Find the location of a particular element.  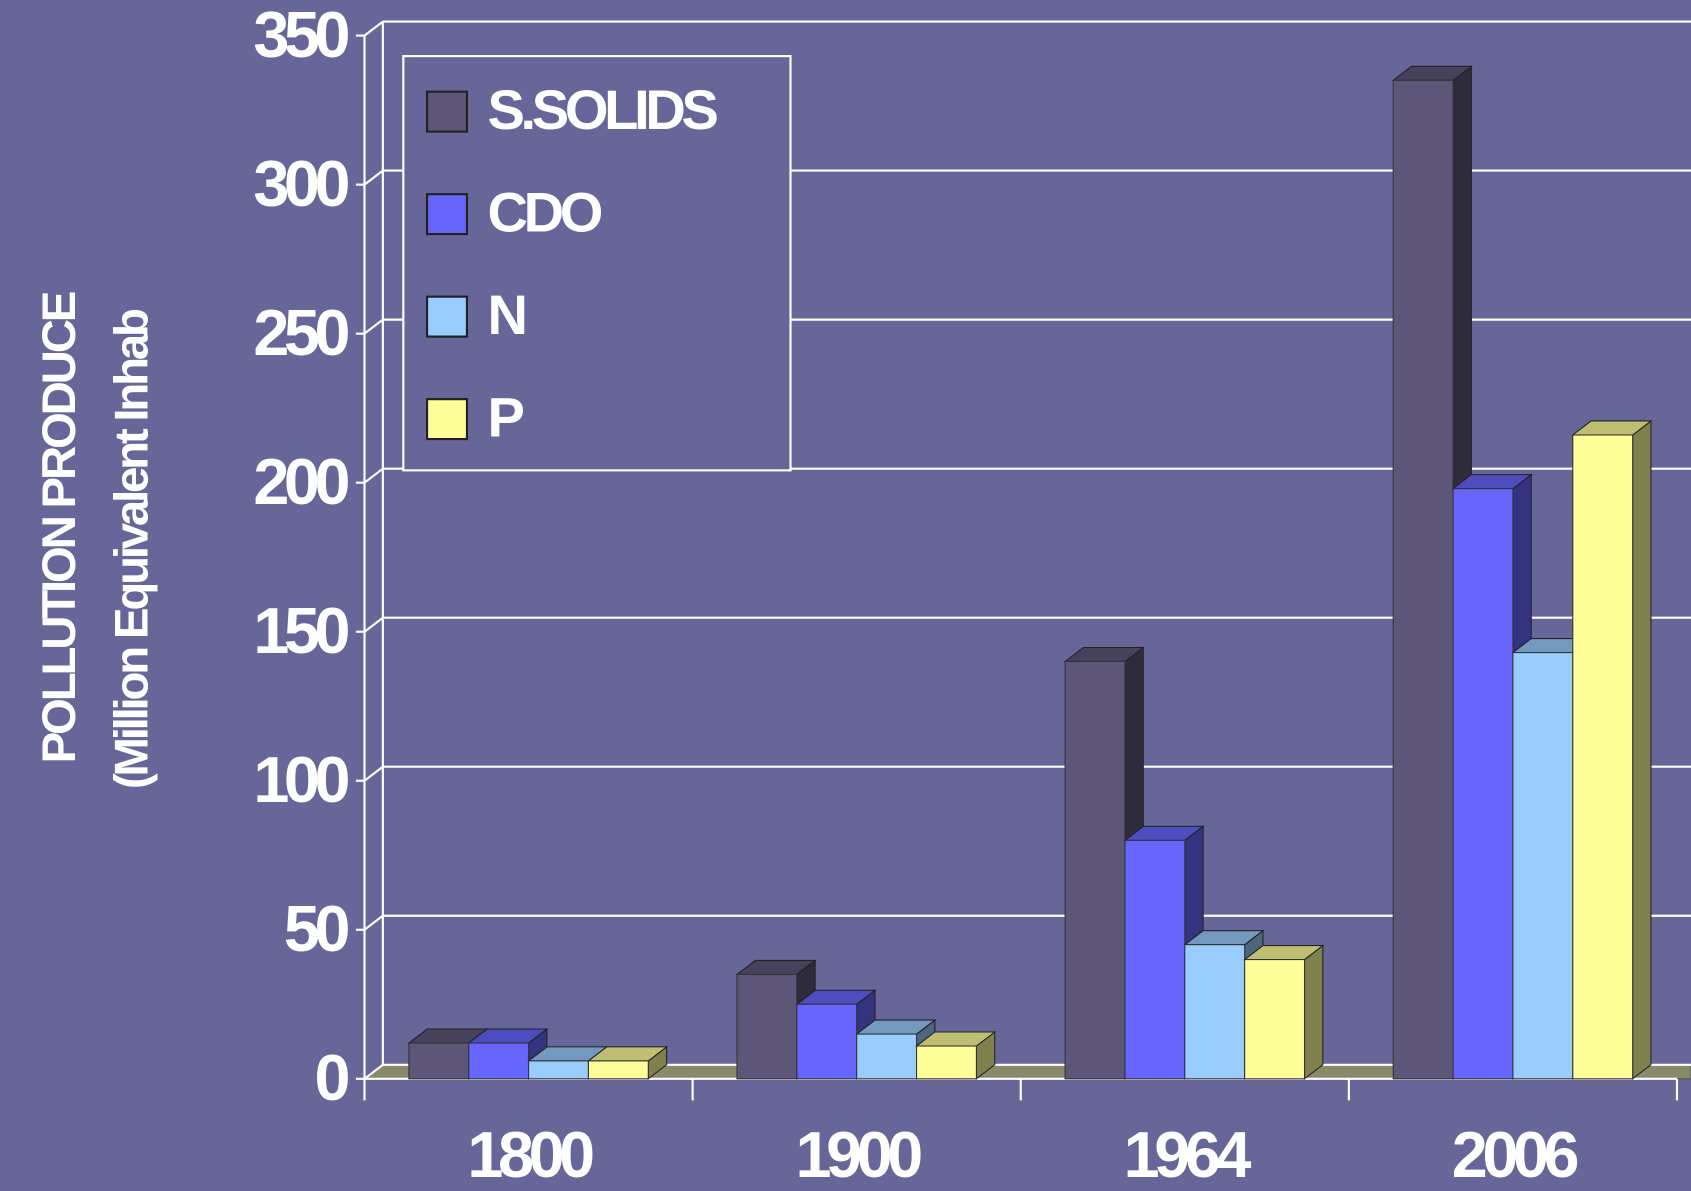

y-axis-label: (Million Equivalent Inhab is located at coordinates (131, 549).